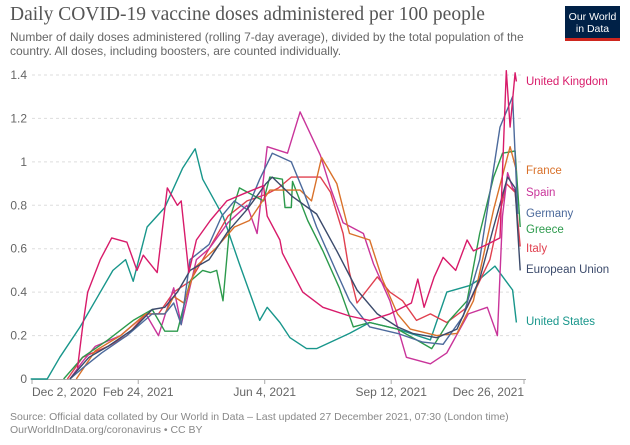 This screenshot has width=630, height=445. Describe the element at coordinates (592, 17) in the screenshot. I see `logo-line-1: Our World` at that location.